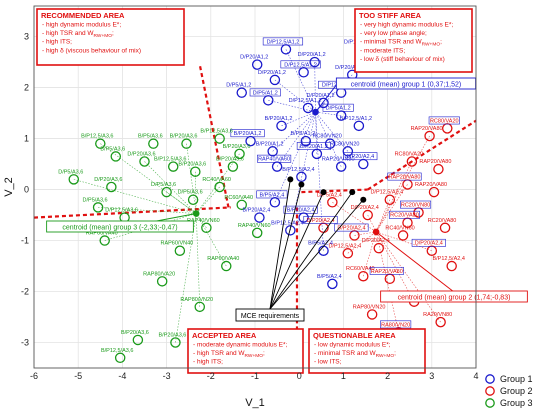 This screenshot has height=412, width=550. What do you see at coordinates (167, 376) in the screenshot?
I see `x-tick-label: -3` at bounding box center [167, 376].